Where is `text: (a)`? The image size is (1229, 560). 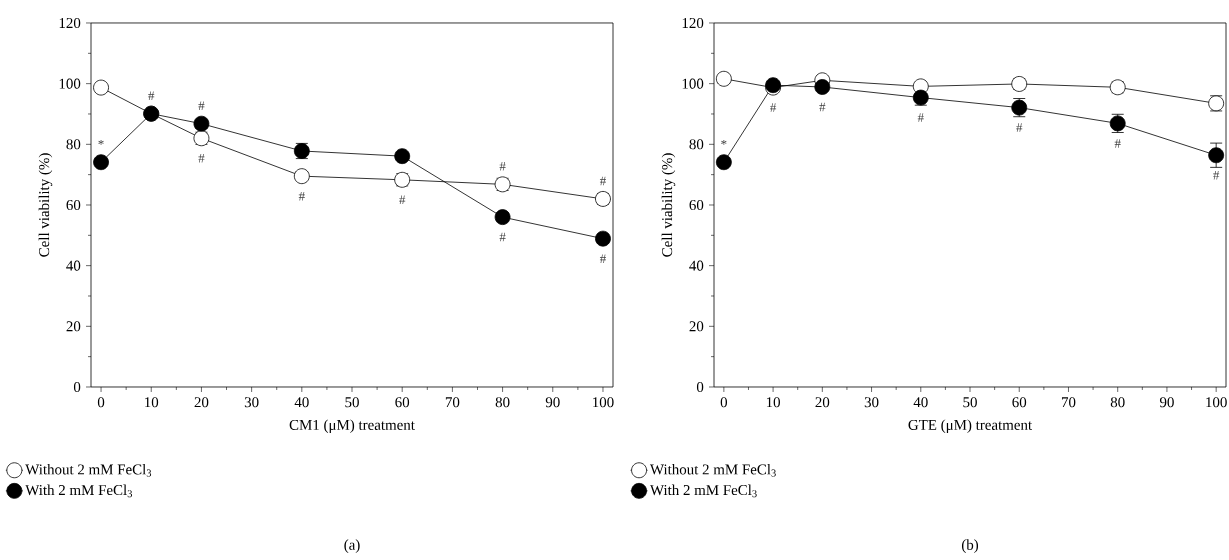
text: (a) is located at coordinates (352, 546).